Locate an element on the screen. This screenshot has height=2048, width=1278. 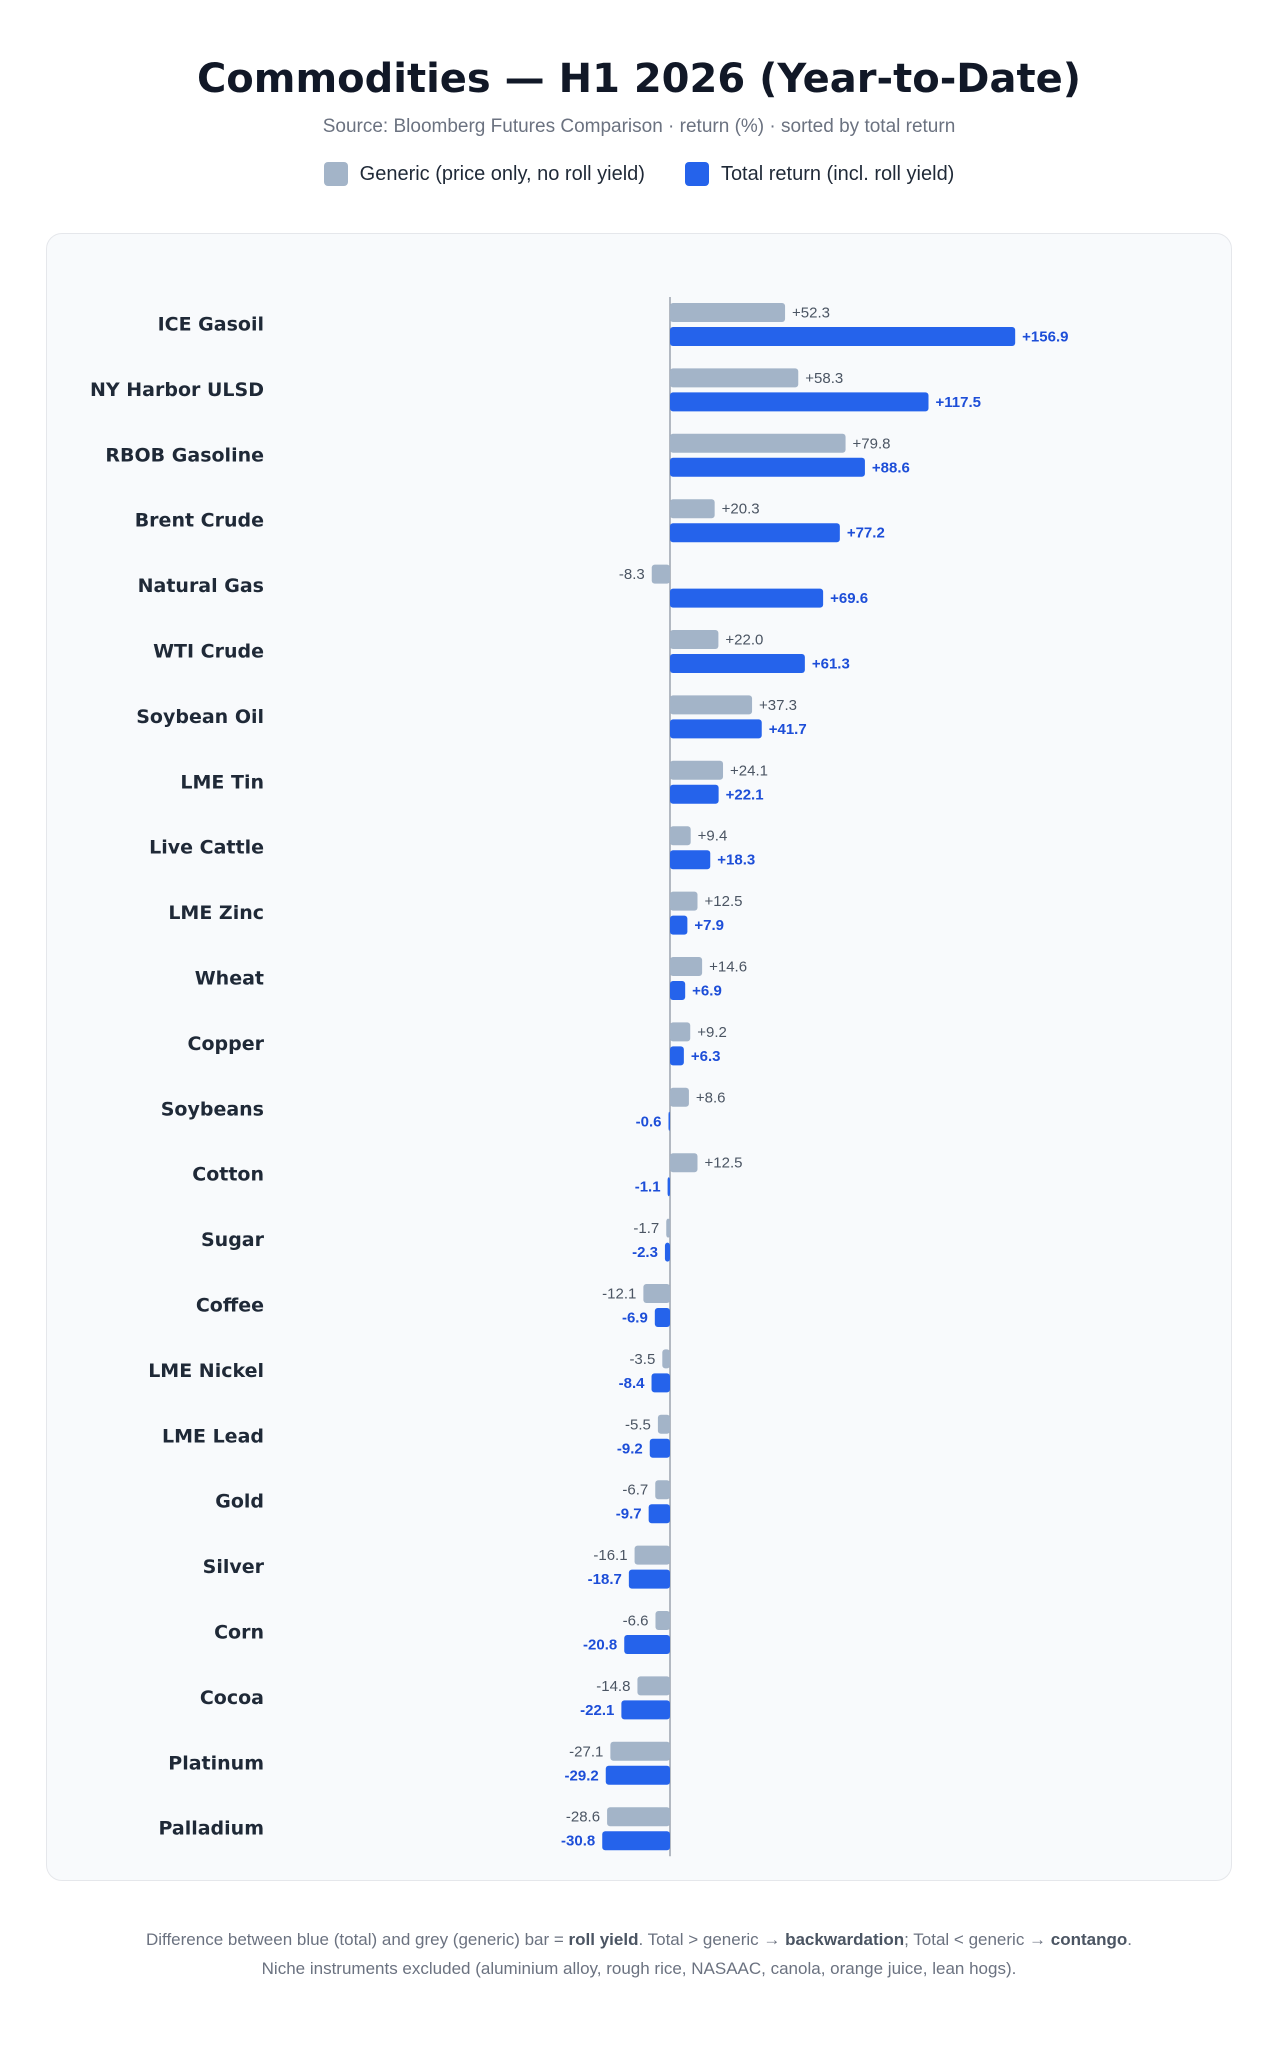
category-label: LME Lead is located at coordinates (213, 1436).